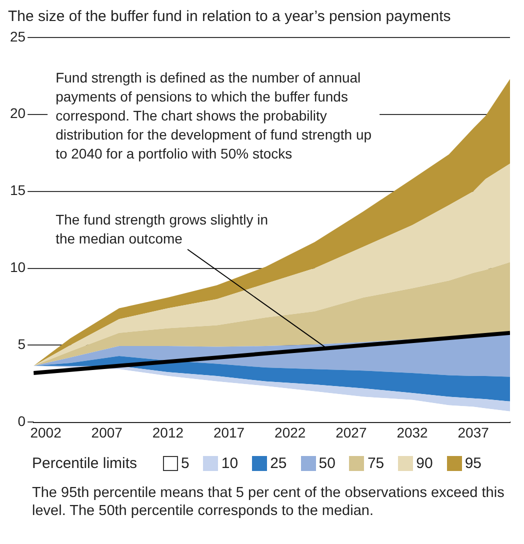 The image size is (524, 544). What do you see at coordinates (229, 463) in the screenshot?
I see `legend-label: 10` at bounding box center [229, 463].